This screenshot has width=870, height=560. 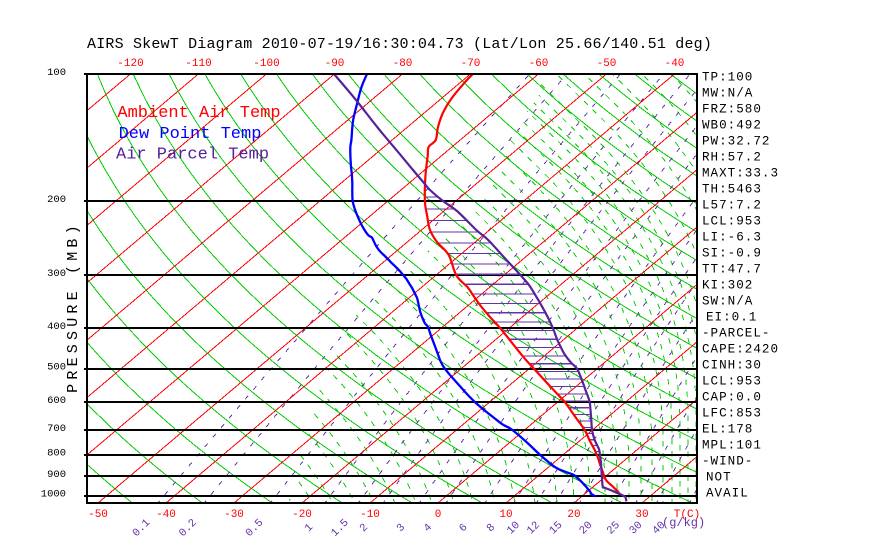 What do you see at coordinates (302, 515) in the screenshot?
I see `svg-text: -20` at bounding box center [302, 515].